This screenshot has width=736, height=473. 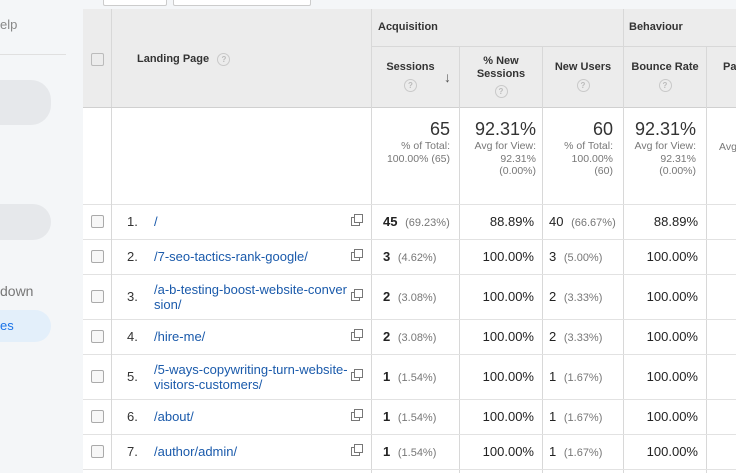 I want to click on row-number: 2., so click(x=132, y=256).